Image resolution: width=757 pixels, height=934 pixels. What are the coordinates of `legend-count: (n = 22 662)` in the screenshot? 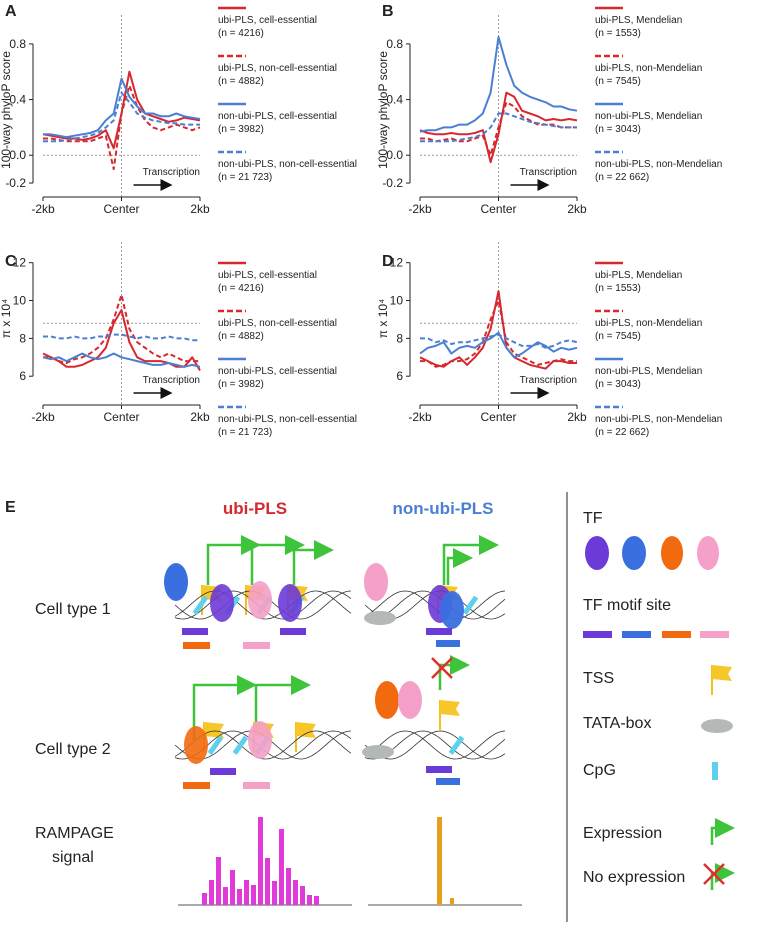 It's located at (622, 177).